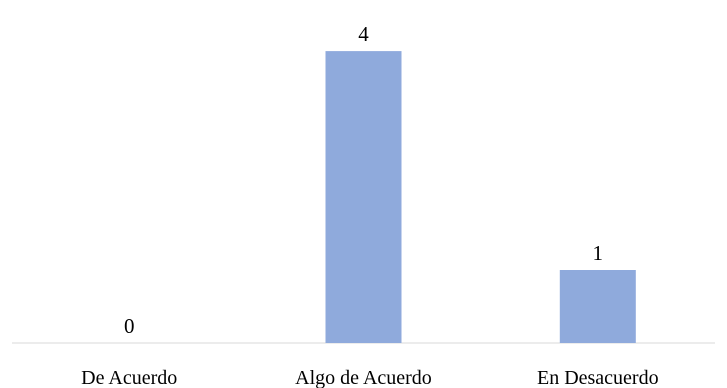 The height and width of the screenshot is (388, 727). What do you see at coordinates (363, 34) in the screenshot?
I see `data-label: 4` at bounding box center [363, 34].